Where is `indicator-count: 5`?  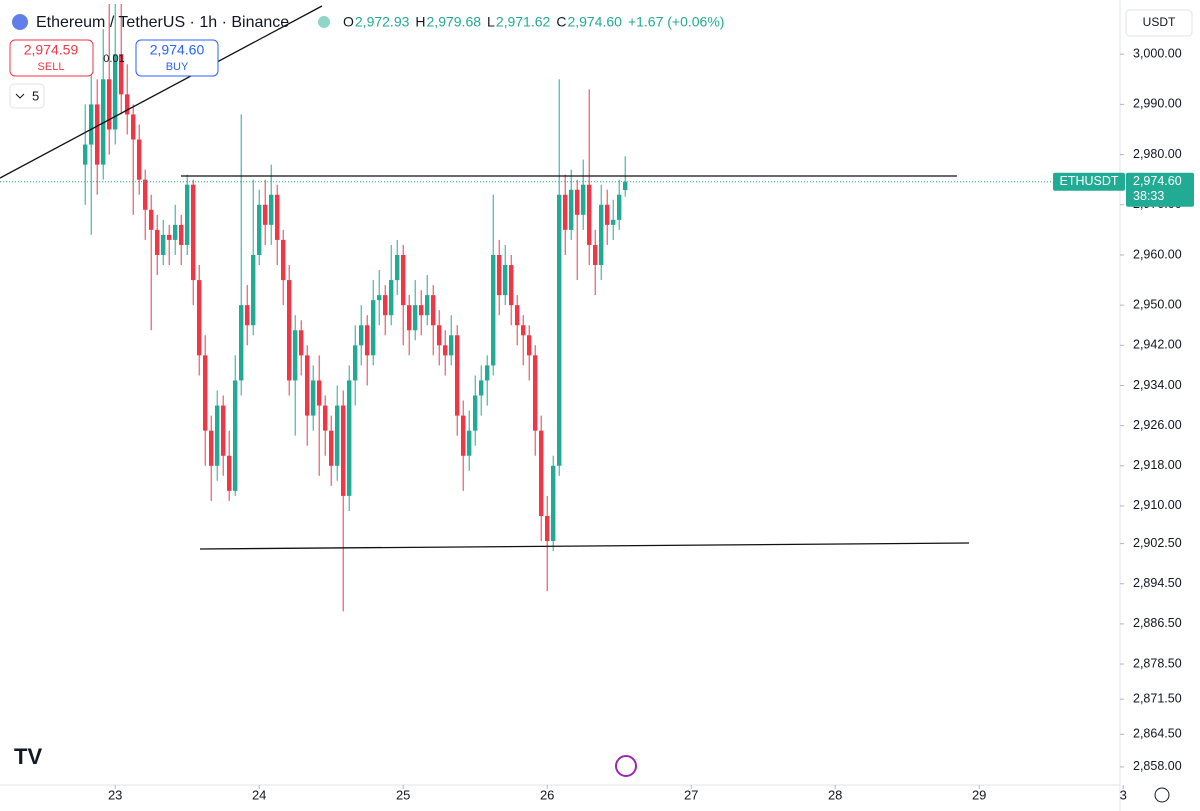 indicator-count: 5 is located at coordinates (35, 95).